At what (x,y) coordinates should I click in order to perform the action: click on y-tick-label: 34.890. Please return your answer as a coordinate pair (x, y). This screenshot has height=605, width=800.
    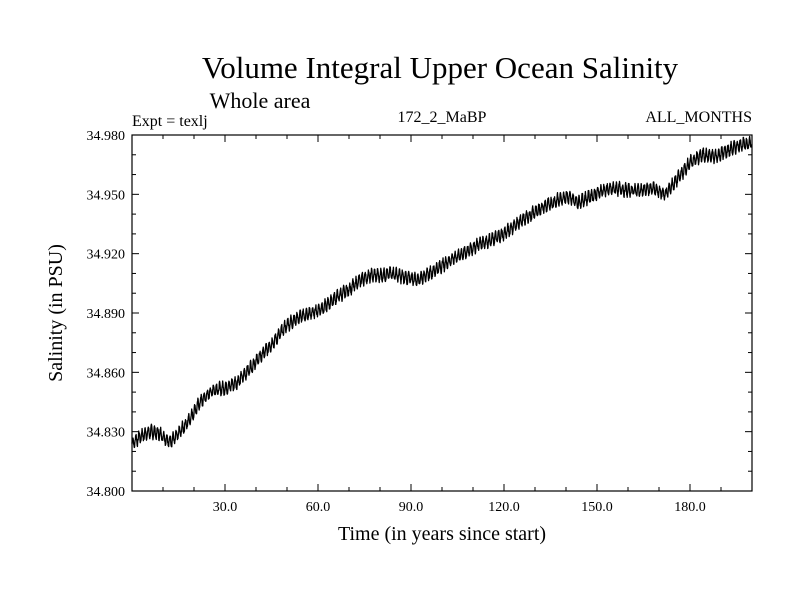
    Looking at the image, I should click on (106, 314).